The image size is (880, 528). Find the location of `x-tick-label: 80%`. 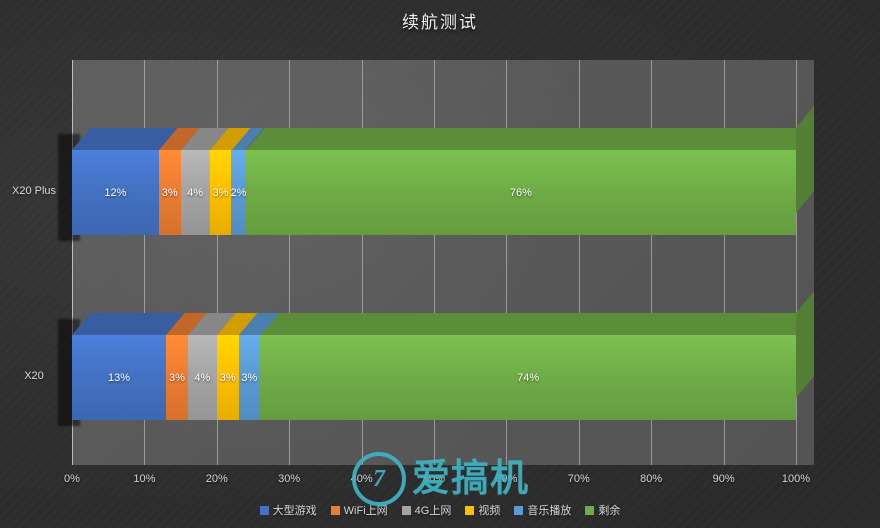

x-tick-label: 80% is located at coordinates (651, 479).